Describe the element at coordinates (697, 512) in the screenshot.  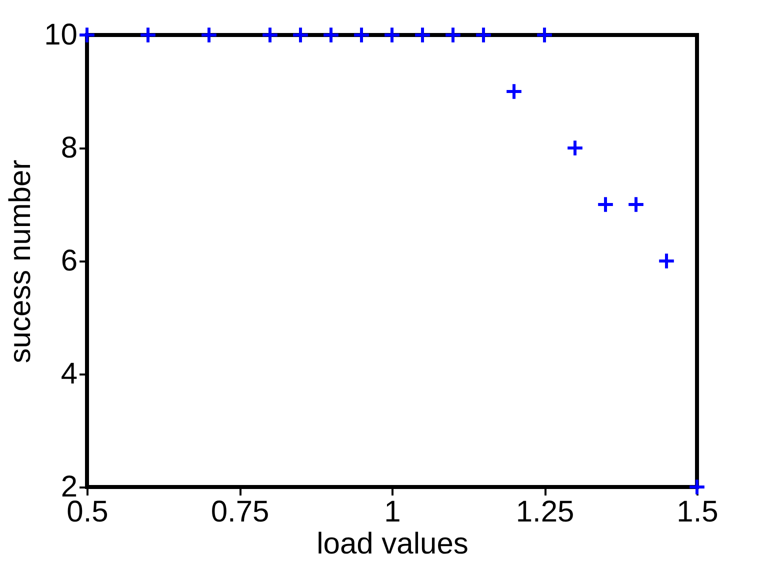
I see `x-tick-label: 1.5` at that location.